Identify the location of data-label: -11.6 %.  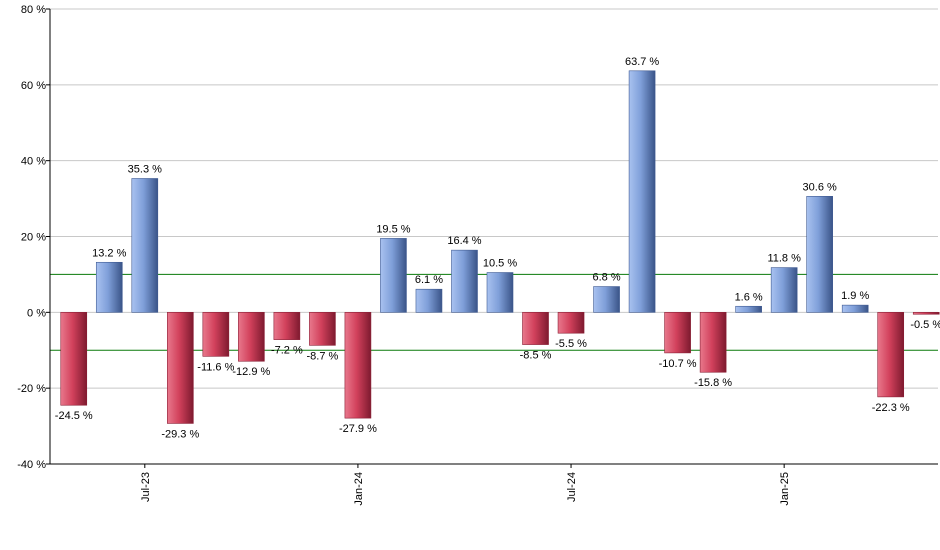
(215, 367).